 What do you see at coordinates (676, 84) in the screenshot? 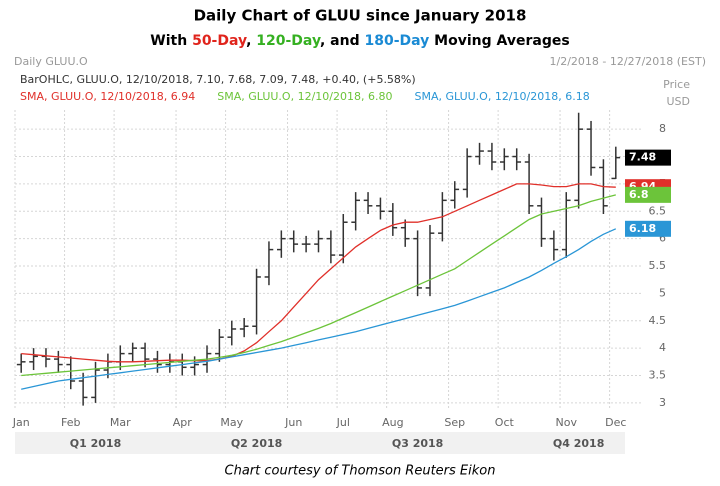
I see `axis-title: Price` at bounding box center [676, 84].